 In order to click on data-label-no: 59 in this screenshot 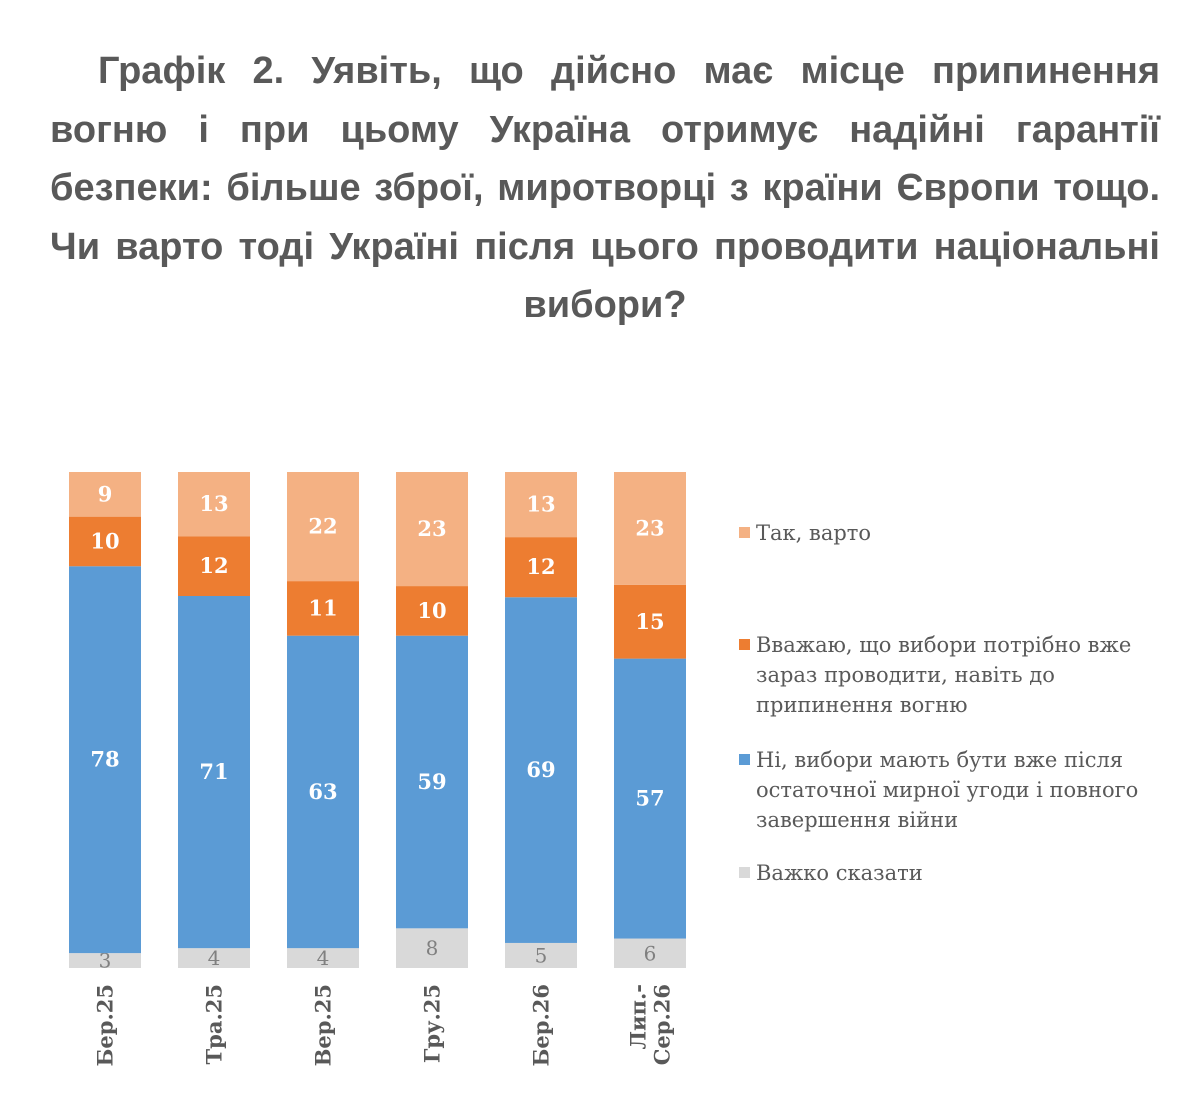, I will do `click(431, 781)`.